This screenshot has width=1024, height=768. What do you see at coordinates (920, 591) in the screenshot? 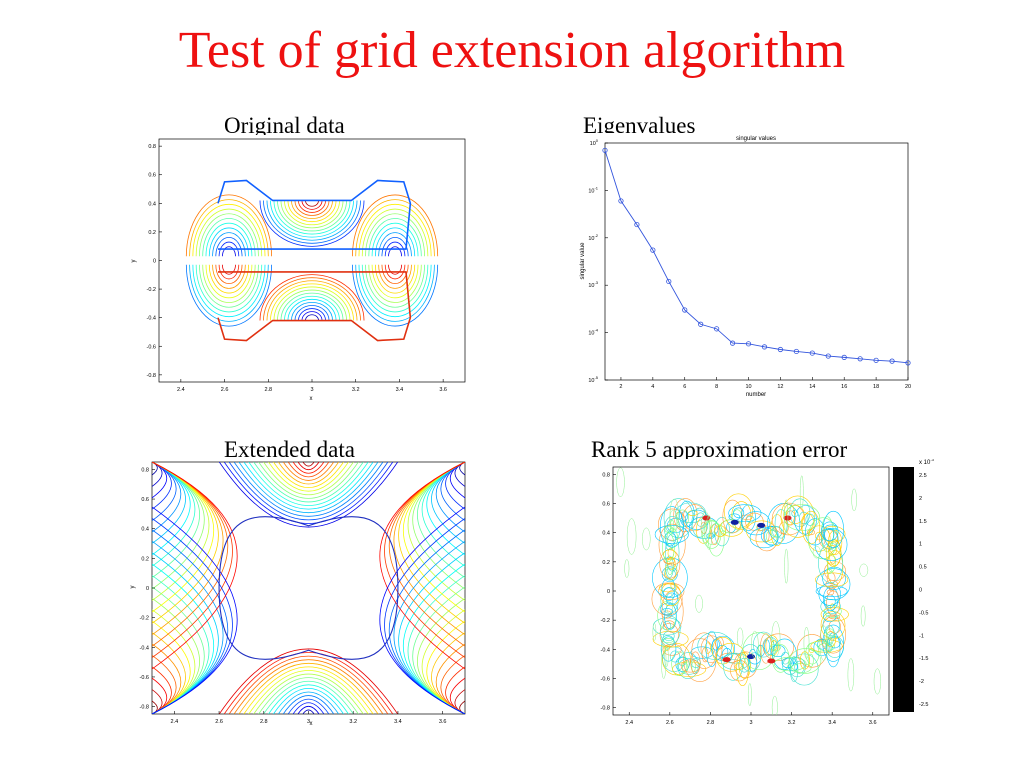
I see `colorbar-tick-label: 0` at bounding box center [920, 591].